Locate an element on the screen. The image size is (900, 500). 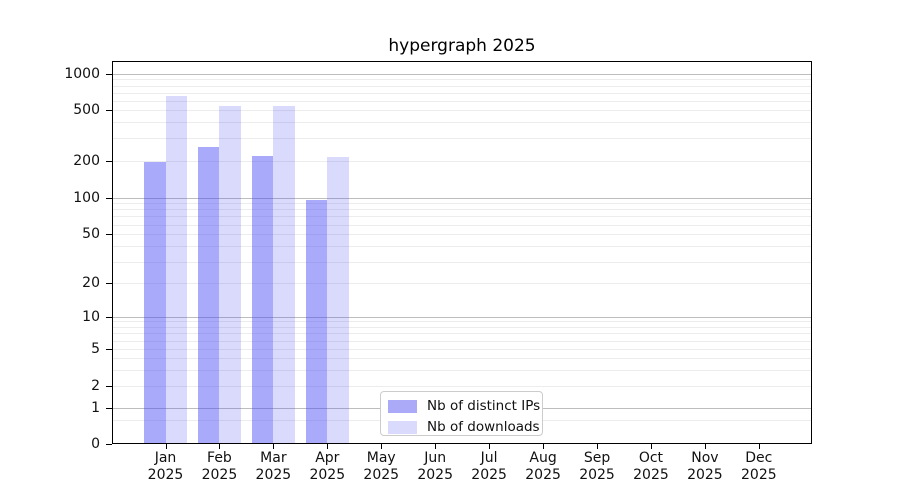
x-tick-label-may: May 2025 is located at coordinates (381, 466).